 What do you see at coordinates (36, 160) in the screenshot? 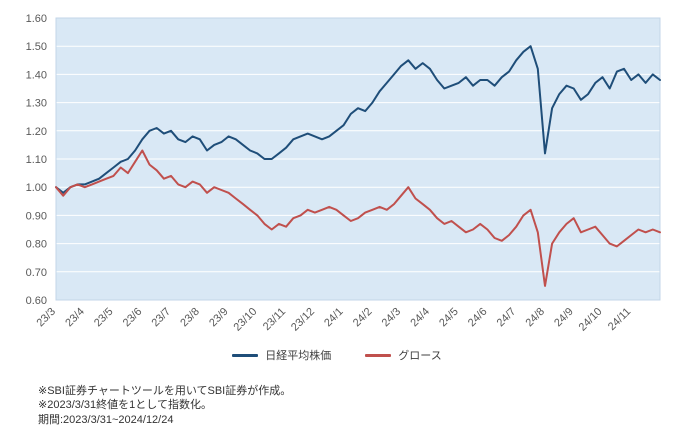
I see `y-tick-label: 1.10` at bounding box center [36, 160].